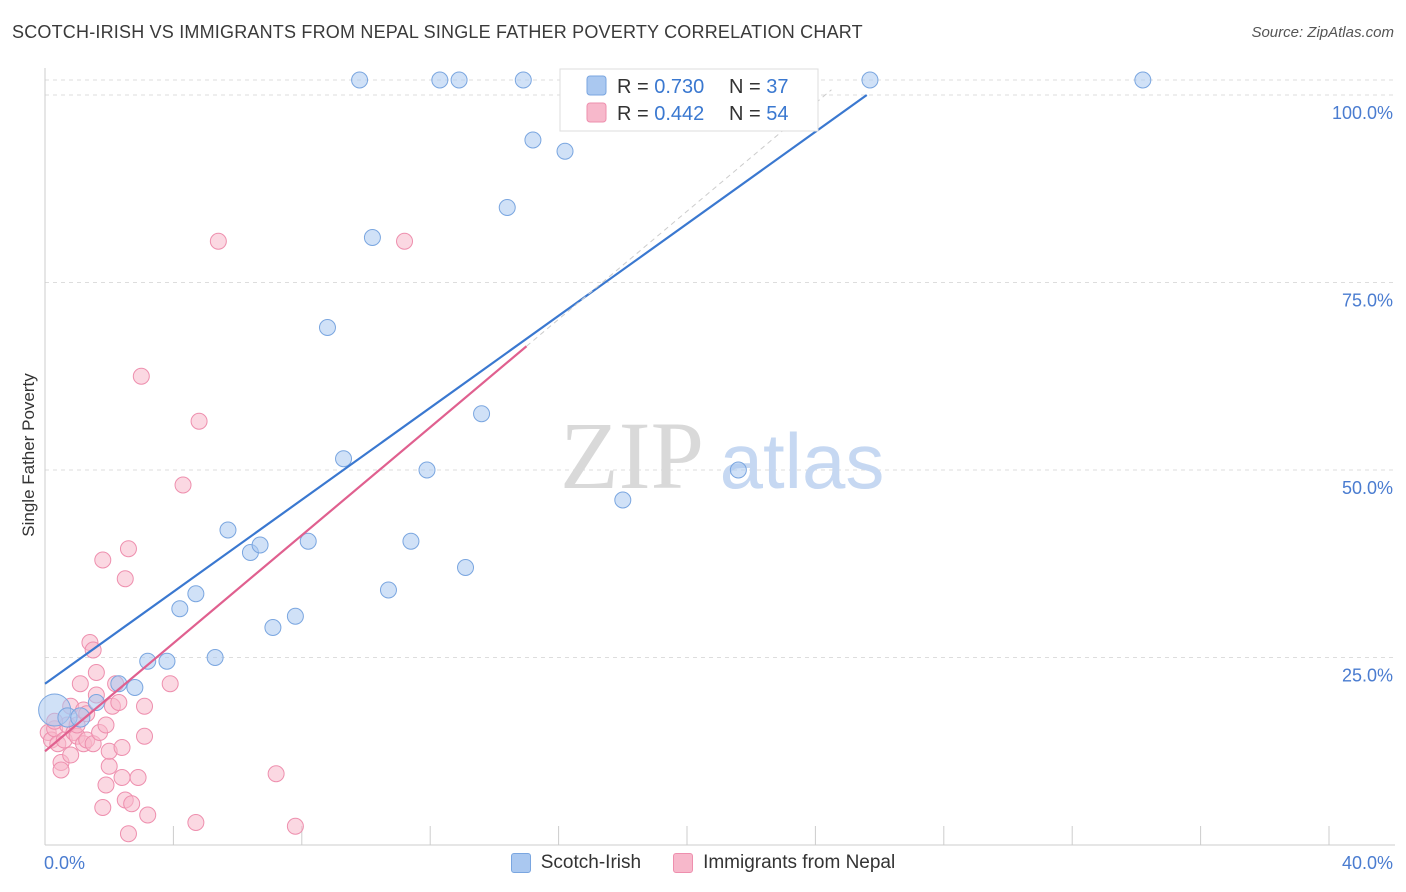  Describe the element at coordinates (777, 87) in the screenshot. I see `legend-n-value-blue: 37` at that location.